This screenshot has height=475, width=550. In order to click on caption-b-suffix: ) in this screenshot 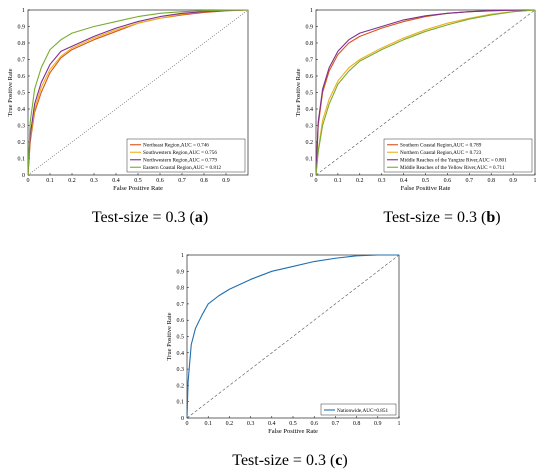, I will do `click(498, 217)`.